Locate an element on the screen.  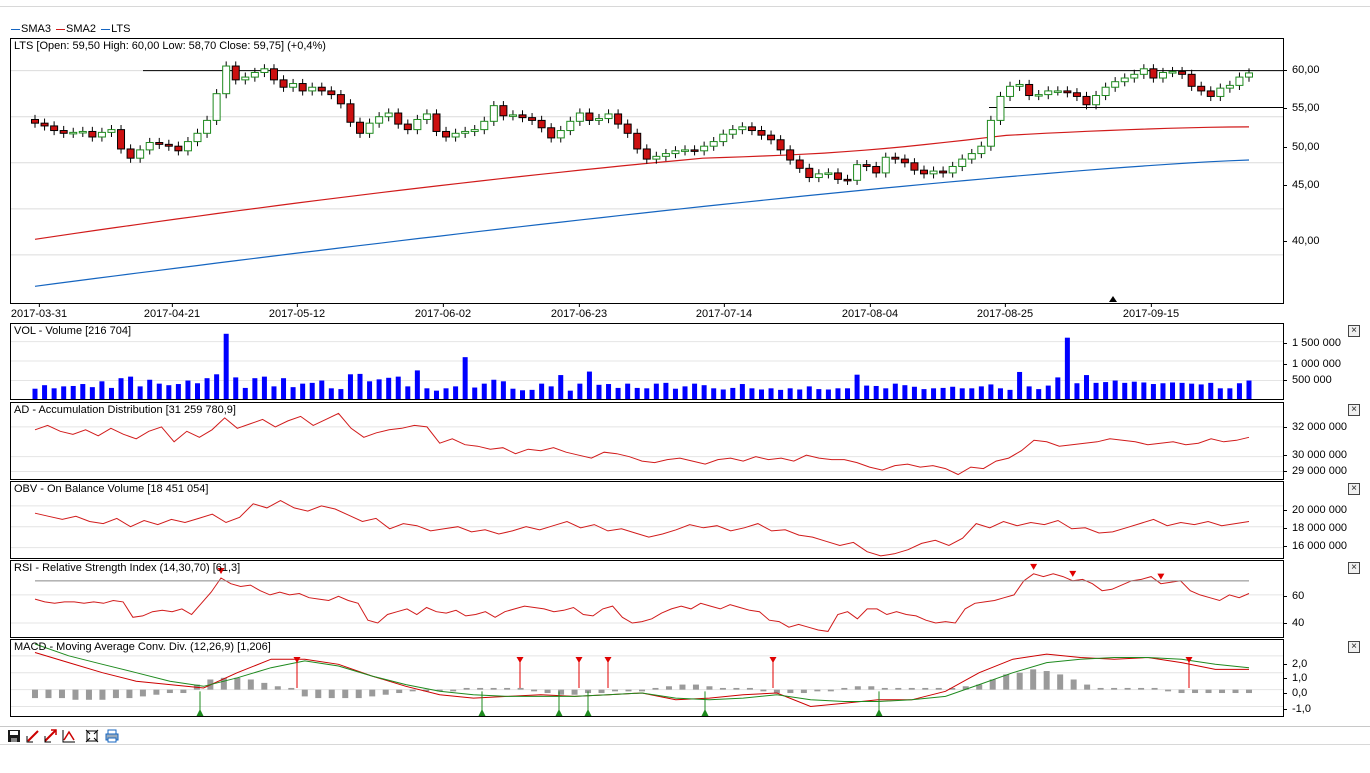
macd-y-tick-label: 2,0 is located at coordinates (1300, 664).